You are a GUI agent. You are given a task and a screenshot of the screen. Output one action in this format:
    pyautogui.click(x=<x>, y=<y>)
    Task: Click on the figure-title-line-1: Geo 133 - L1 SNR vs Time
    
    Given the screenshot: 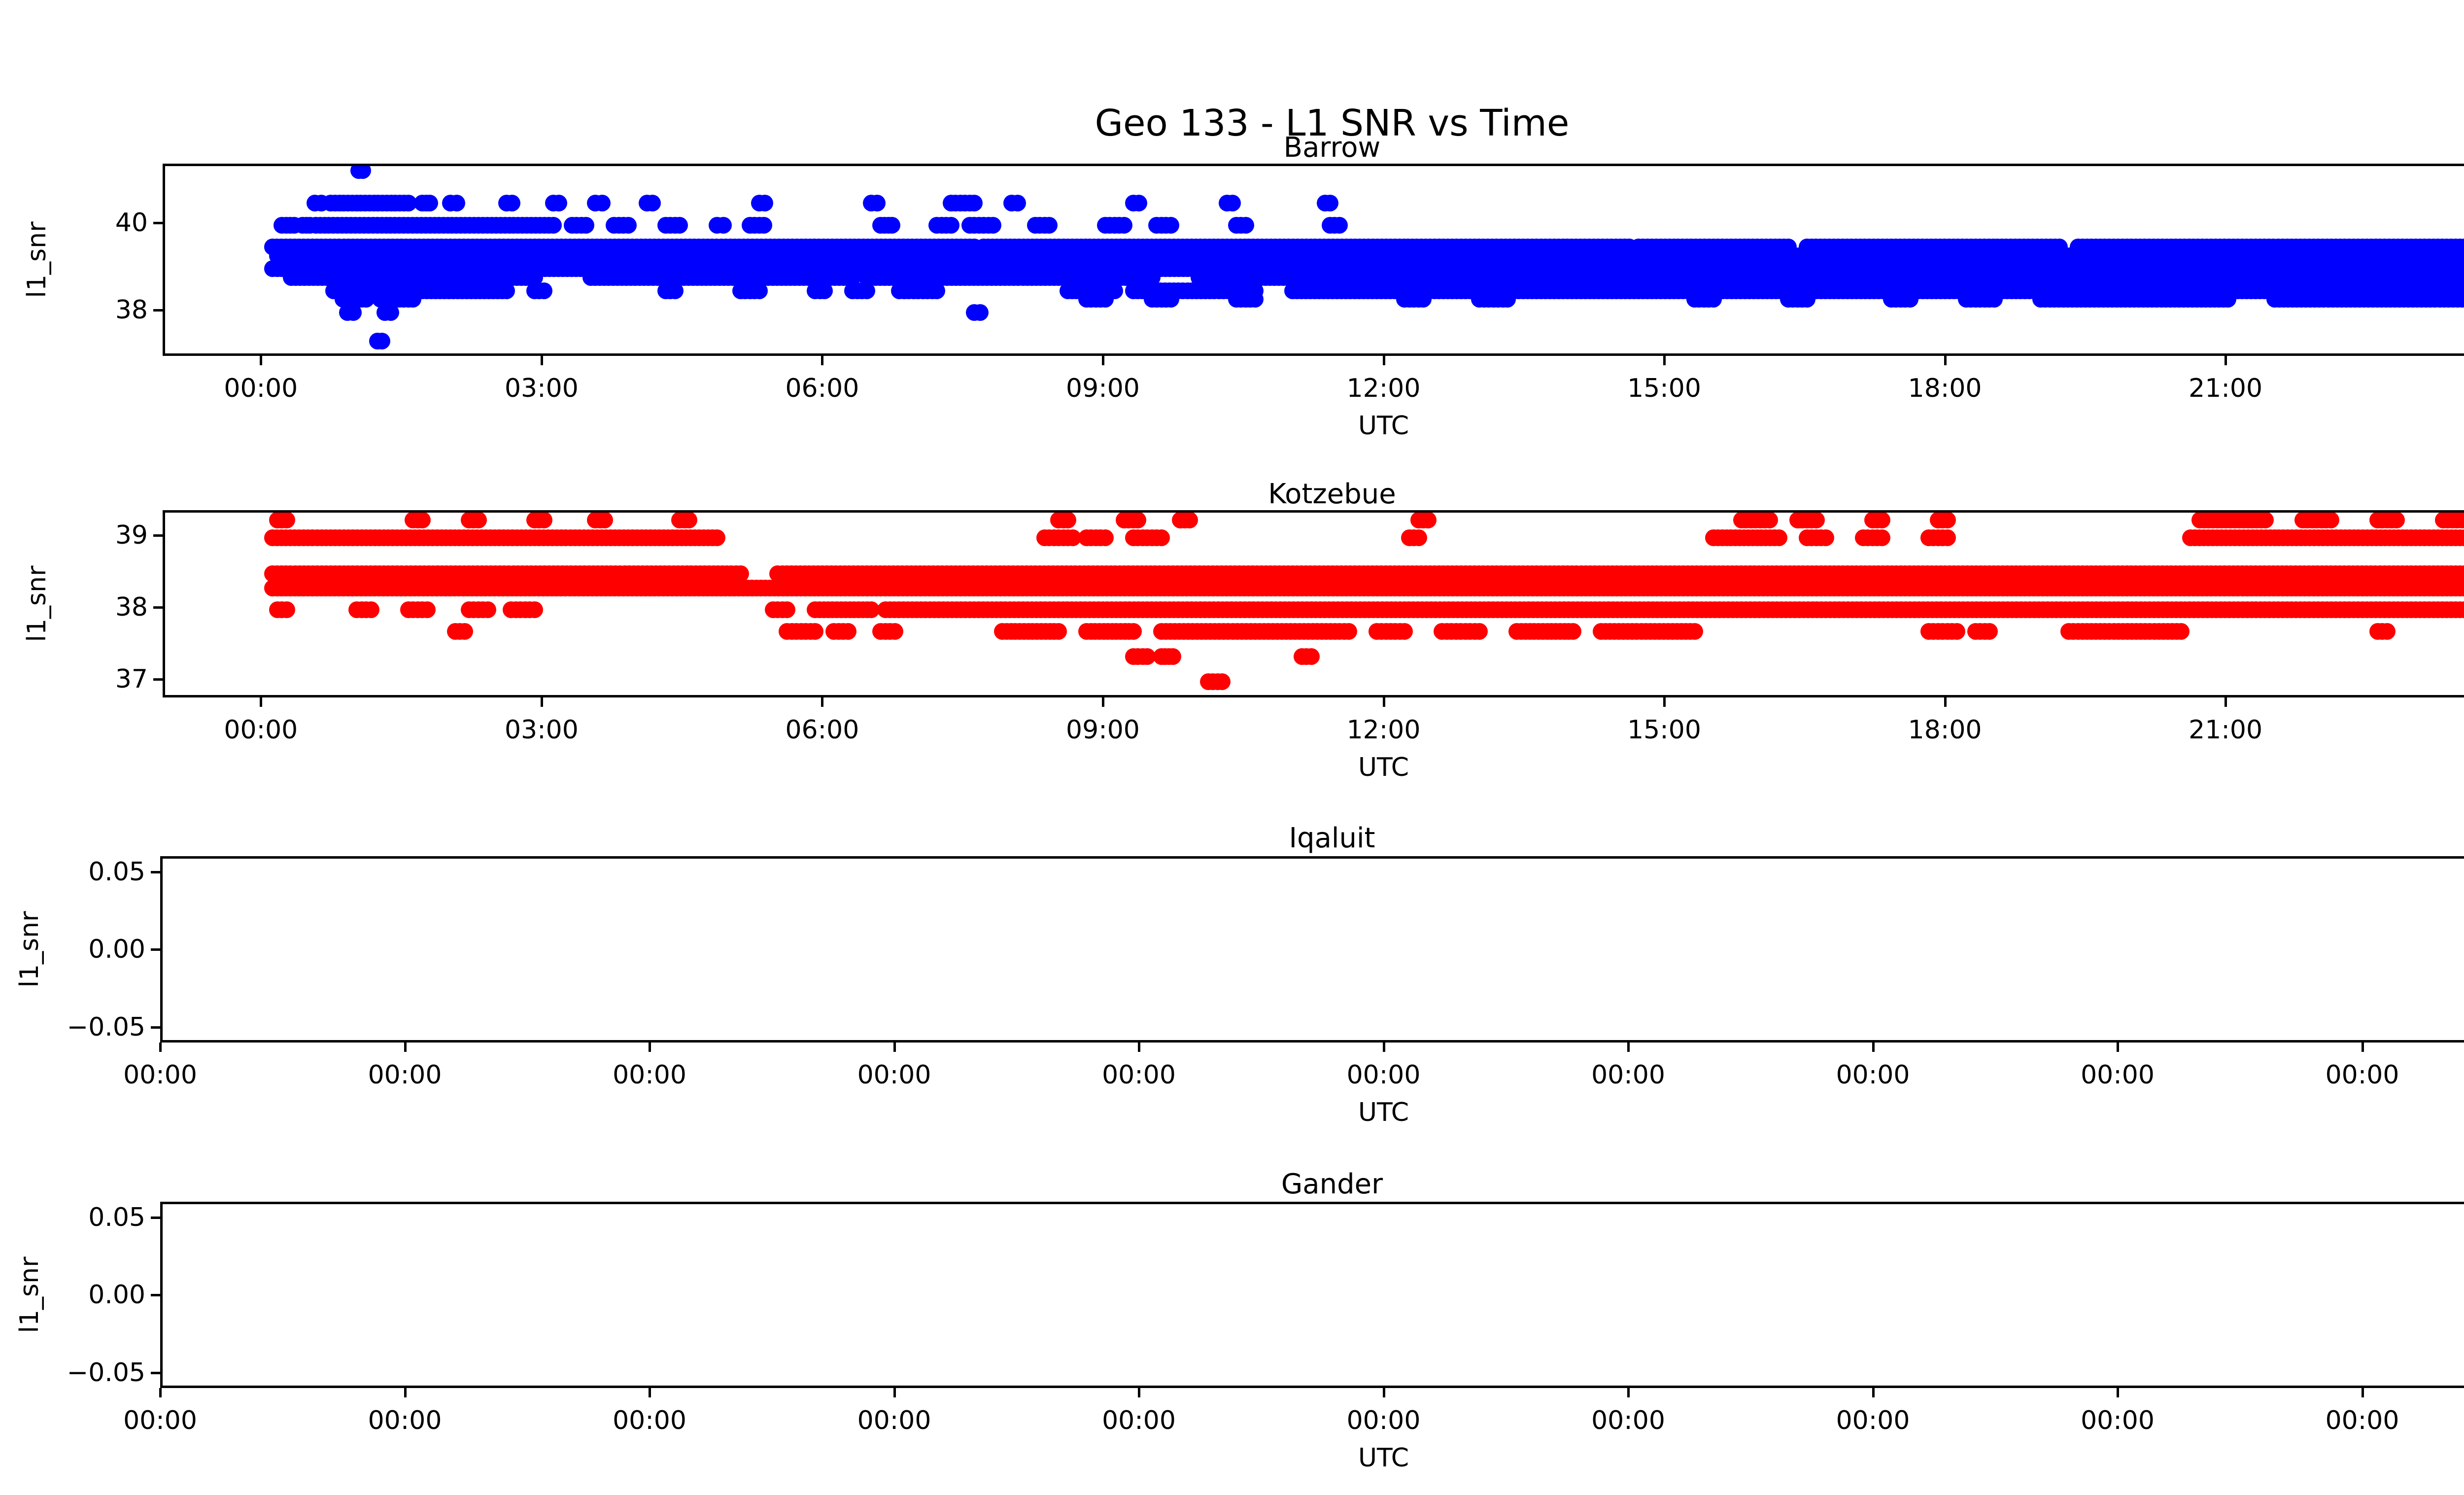 What is the action you would take?
    pyautogui.click(x=1332, y=123)
    